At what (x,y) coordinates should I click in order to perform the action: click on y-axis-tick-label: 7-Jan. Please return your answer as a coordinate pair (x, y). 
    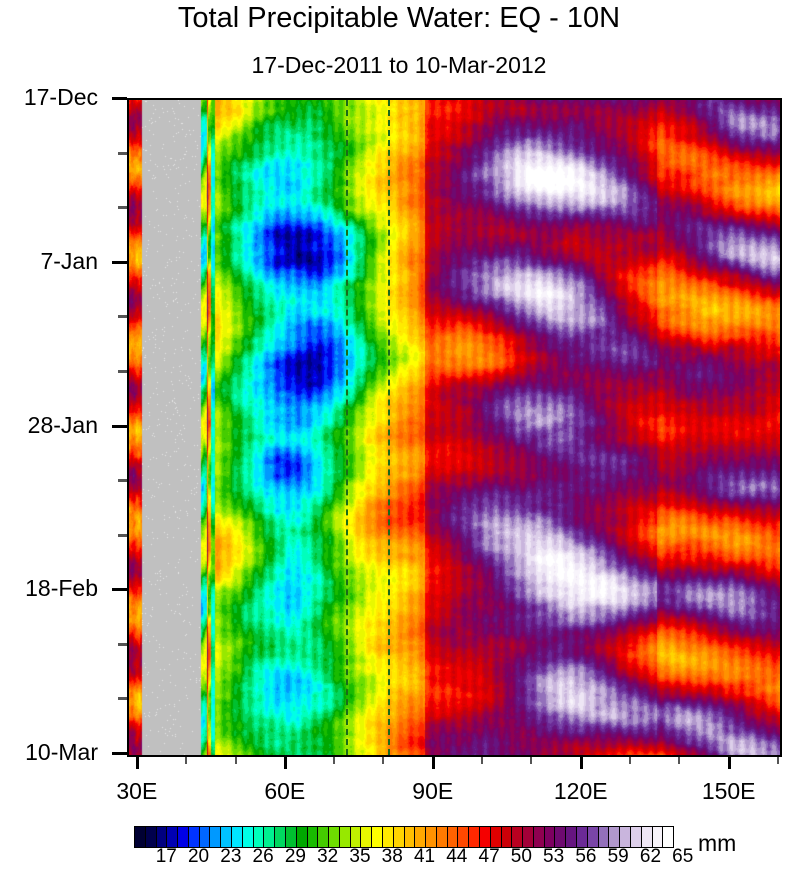
    Looking at the image, I should click on (69, 260).